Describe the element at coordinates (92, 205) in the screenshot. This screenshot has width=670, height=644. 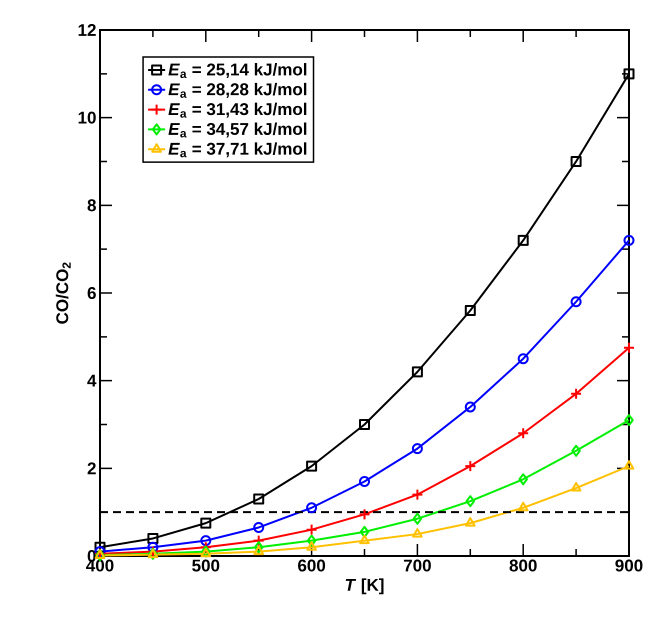
I see `y-tick-label: 8` at that location.